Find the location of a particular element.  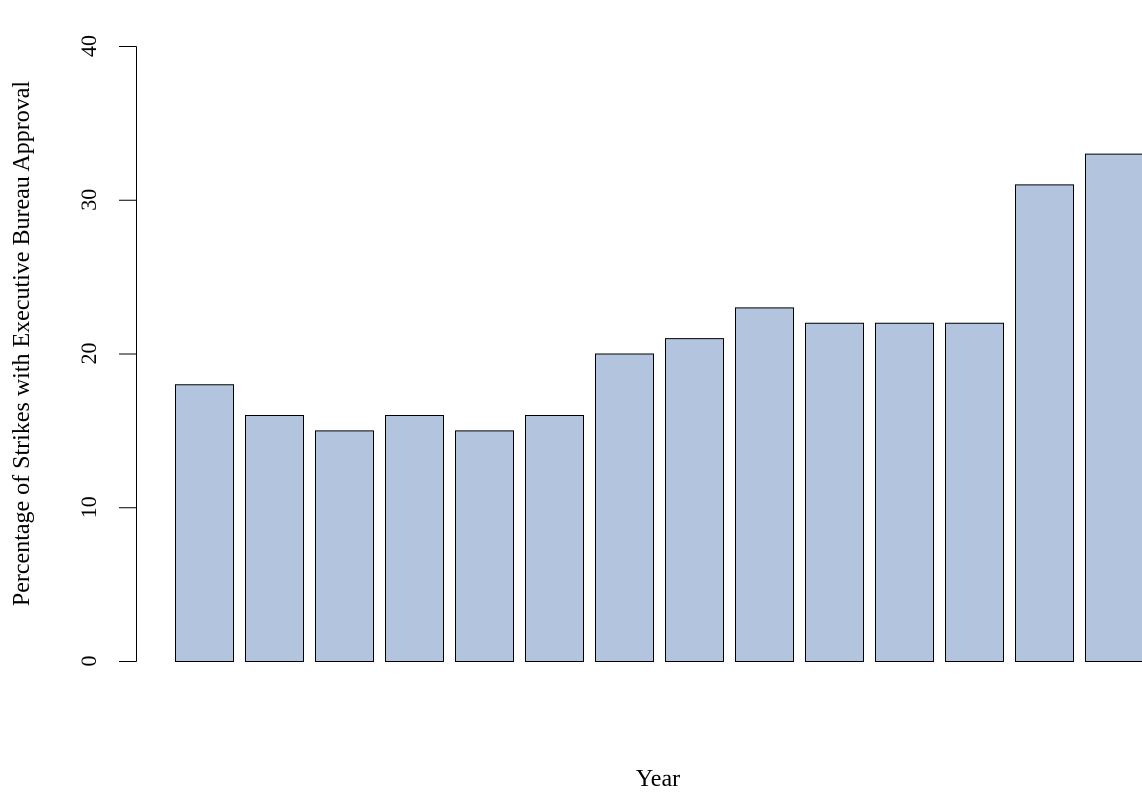

y-tick-label-20: 20 is located at coordinates (88, 354).